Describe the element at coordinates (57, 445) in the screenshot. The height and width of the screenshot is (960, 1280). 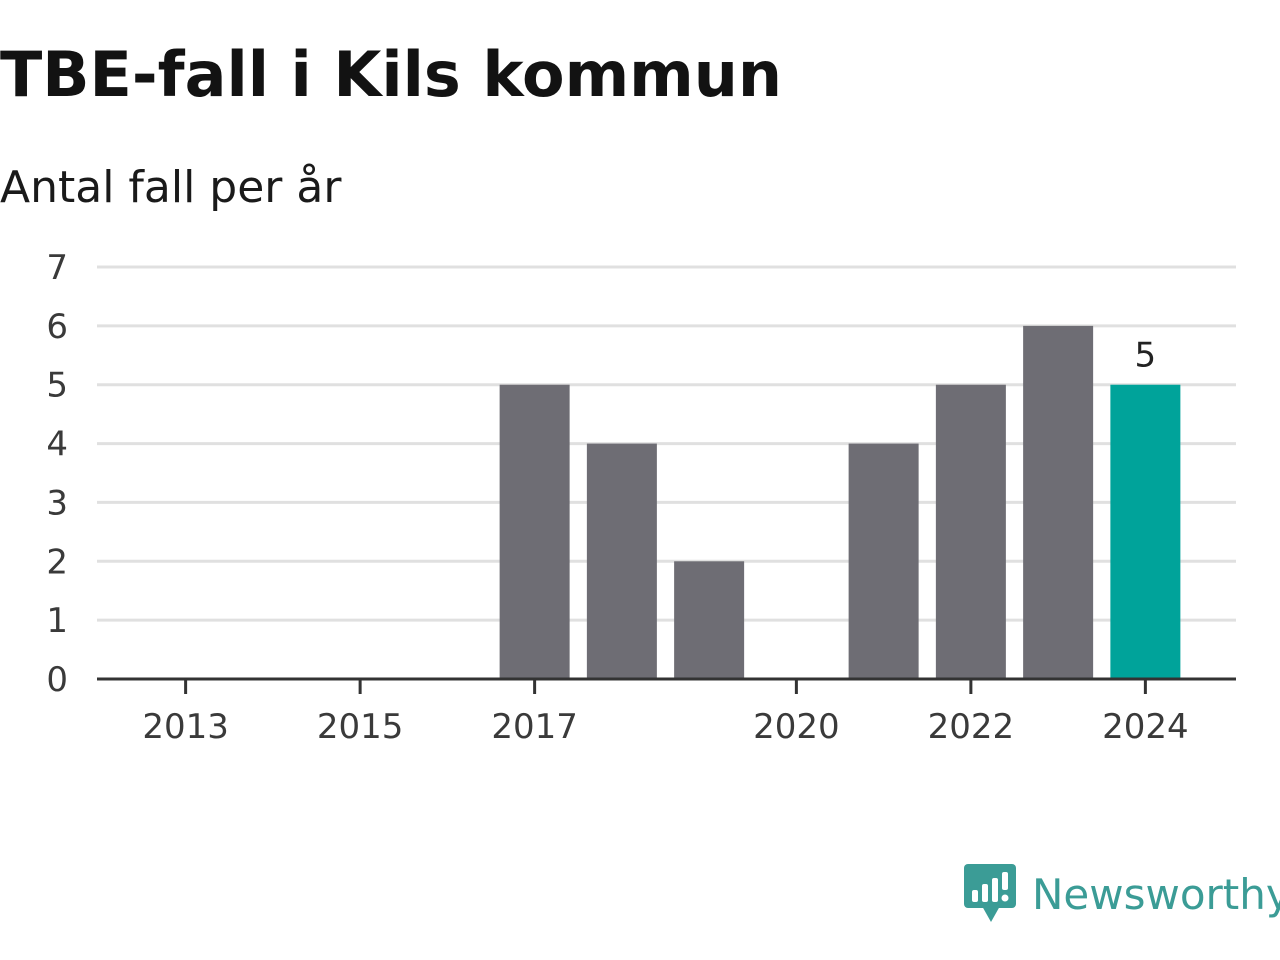
I see `y-tick-label-4: 4` at that location.